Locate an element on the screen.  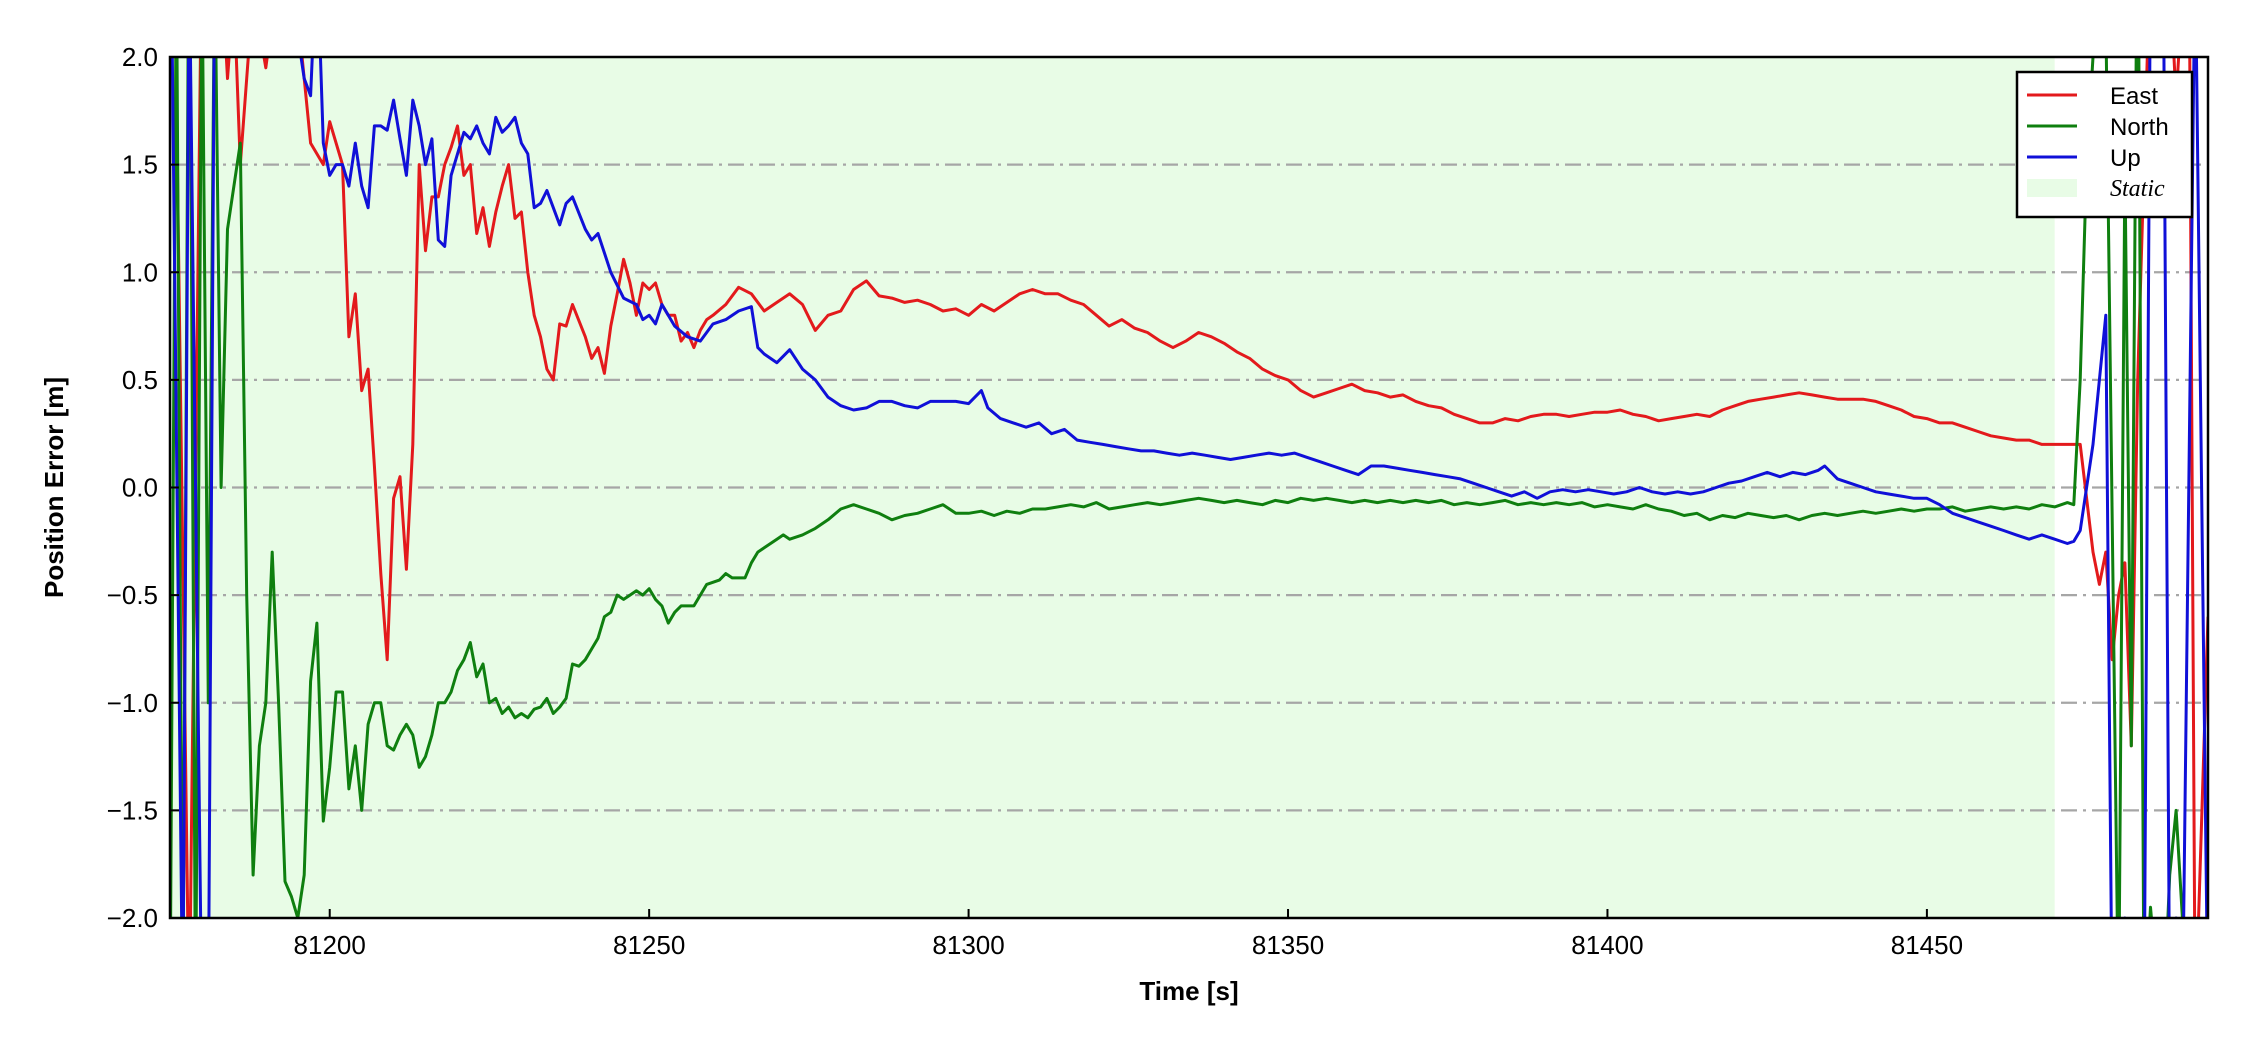
x-tick-label: 81450 is located at coordinates (1927, 945).